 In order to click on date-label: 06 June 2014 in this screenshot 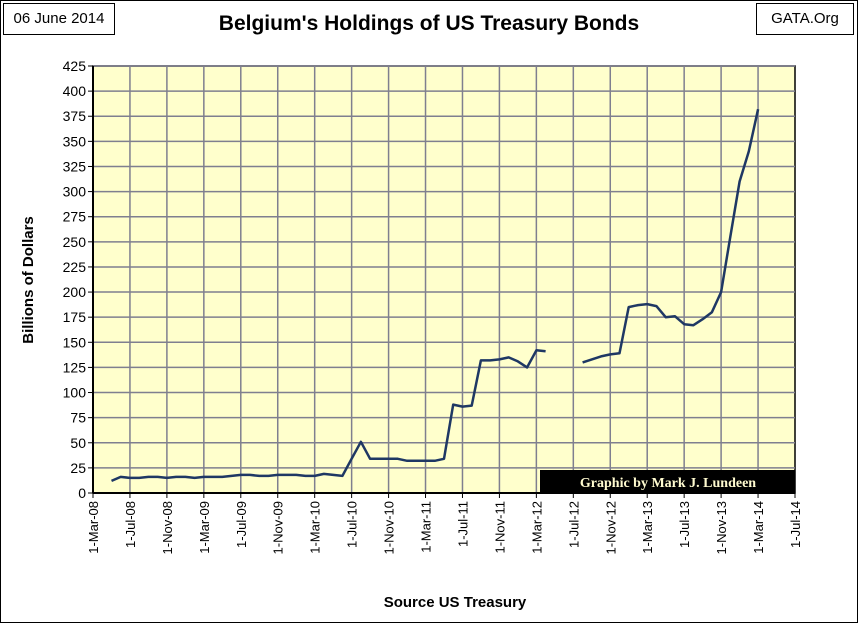, I will do `click(59, 19)`.